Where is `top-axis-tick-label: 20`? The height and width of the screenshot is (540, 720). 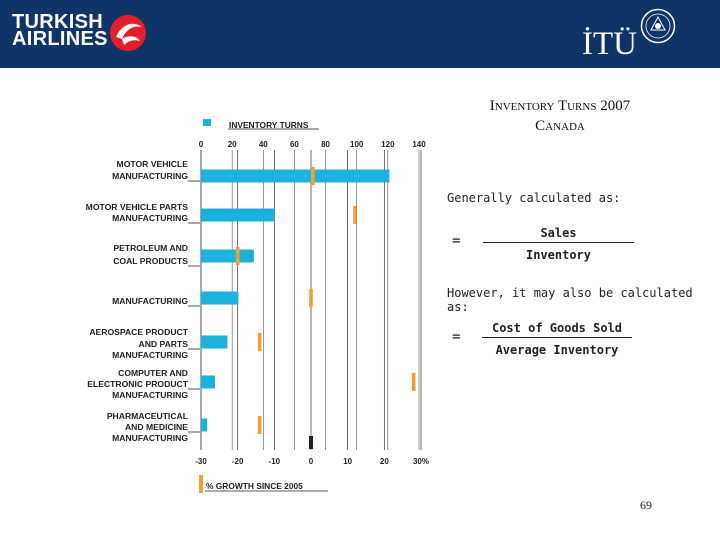 top-axis-tick-label: 20 is located at coordinates (232, 144).